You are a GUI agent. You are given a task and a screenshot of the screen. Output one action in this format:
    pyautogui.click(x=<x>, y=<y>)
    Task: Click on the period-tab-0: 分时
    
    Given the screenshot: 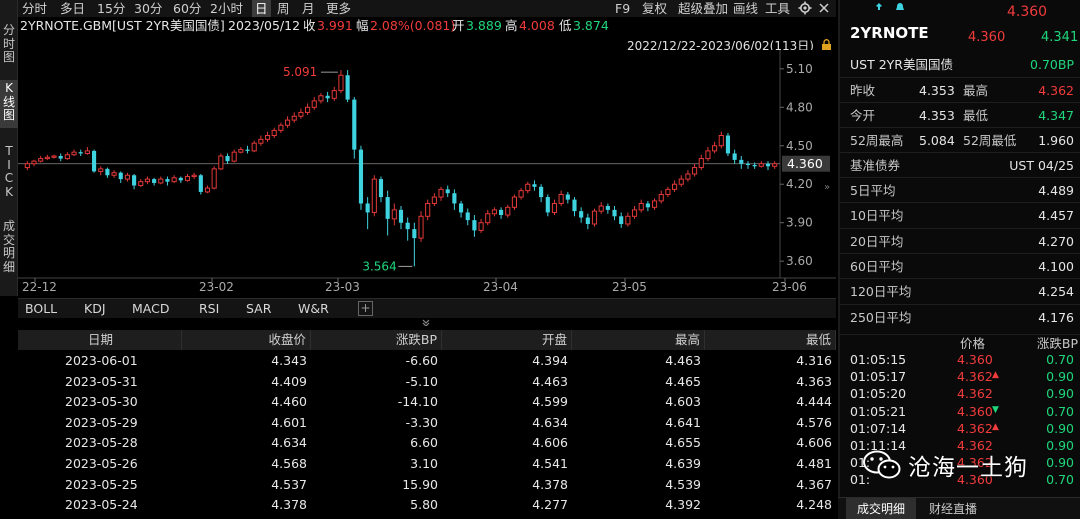 What is the action you would take?
    pyautogui.click(x=35, y=8)
    